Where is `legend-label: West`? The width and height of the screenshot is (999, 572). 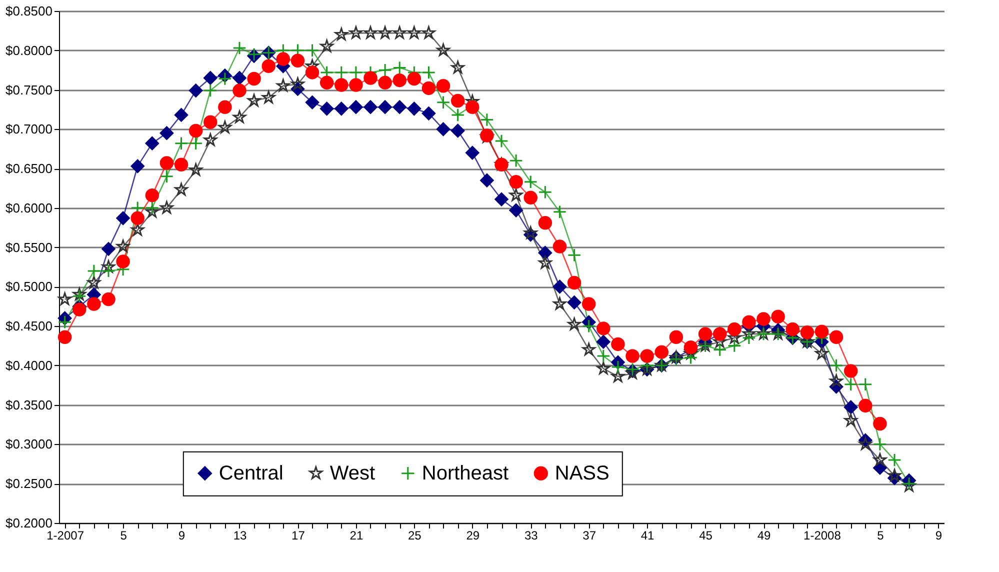 legend-label: West is located at coordinates (353, 473).